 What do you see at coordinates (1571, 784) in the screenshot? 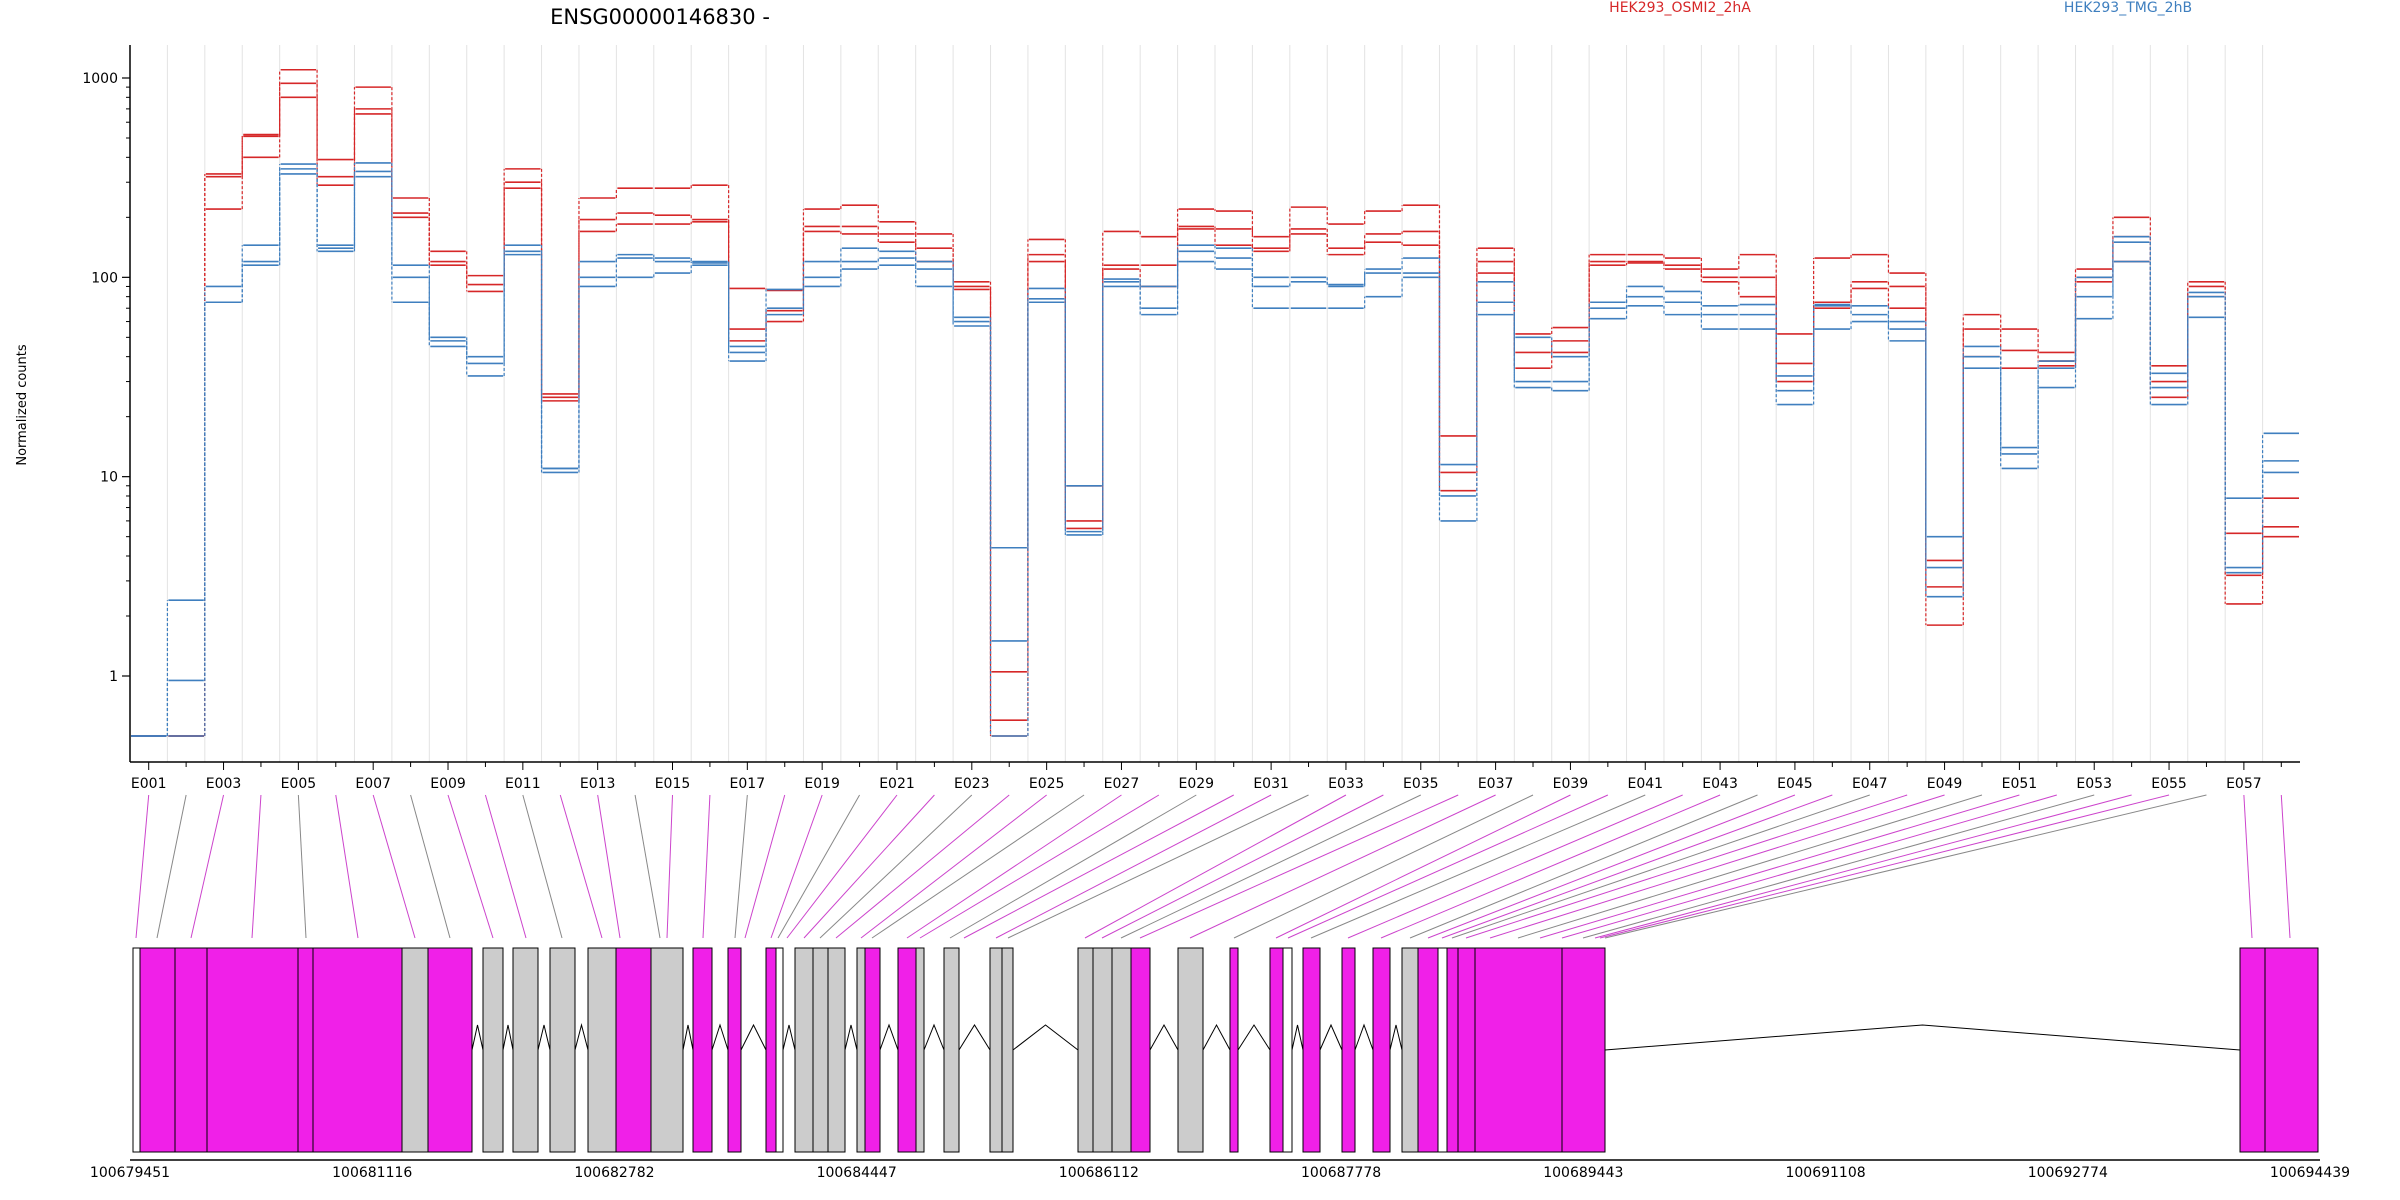
I see `exon-label: E039` at bounding box center [1571, 784].